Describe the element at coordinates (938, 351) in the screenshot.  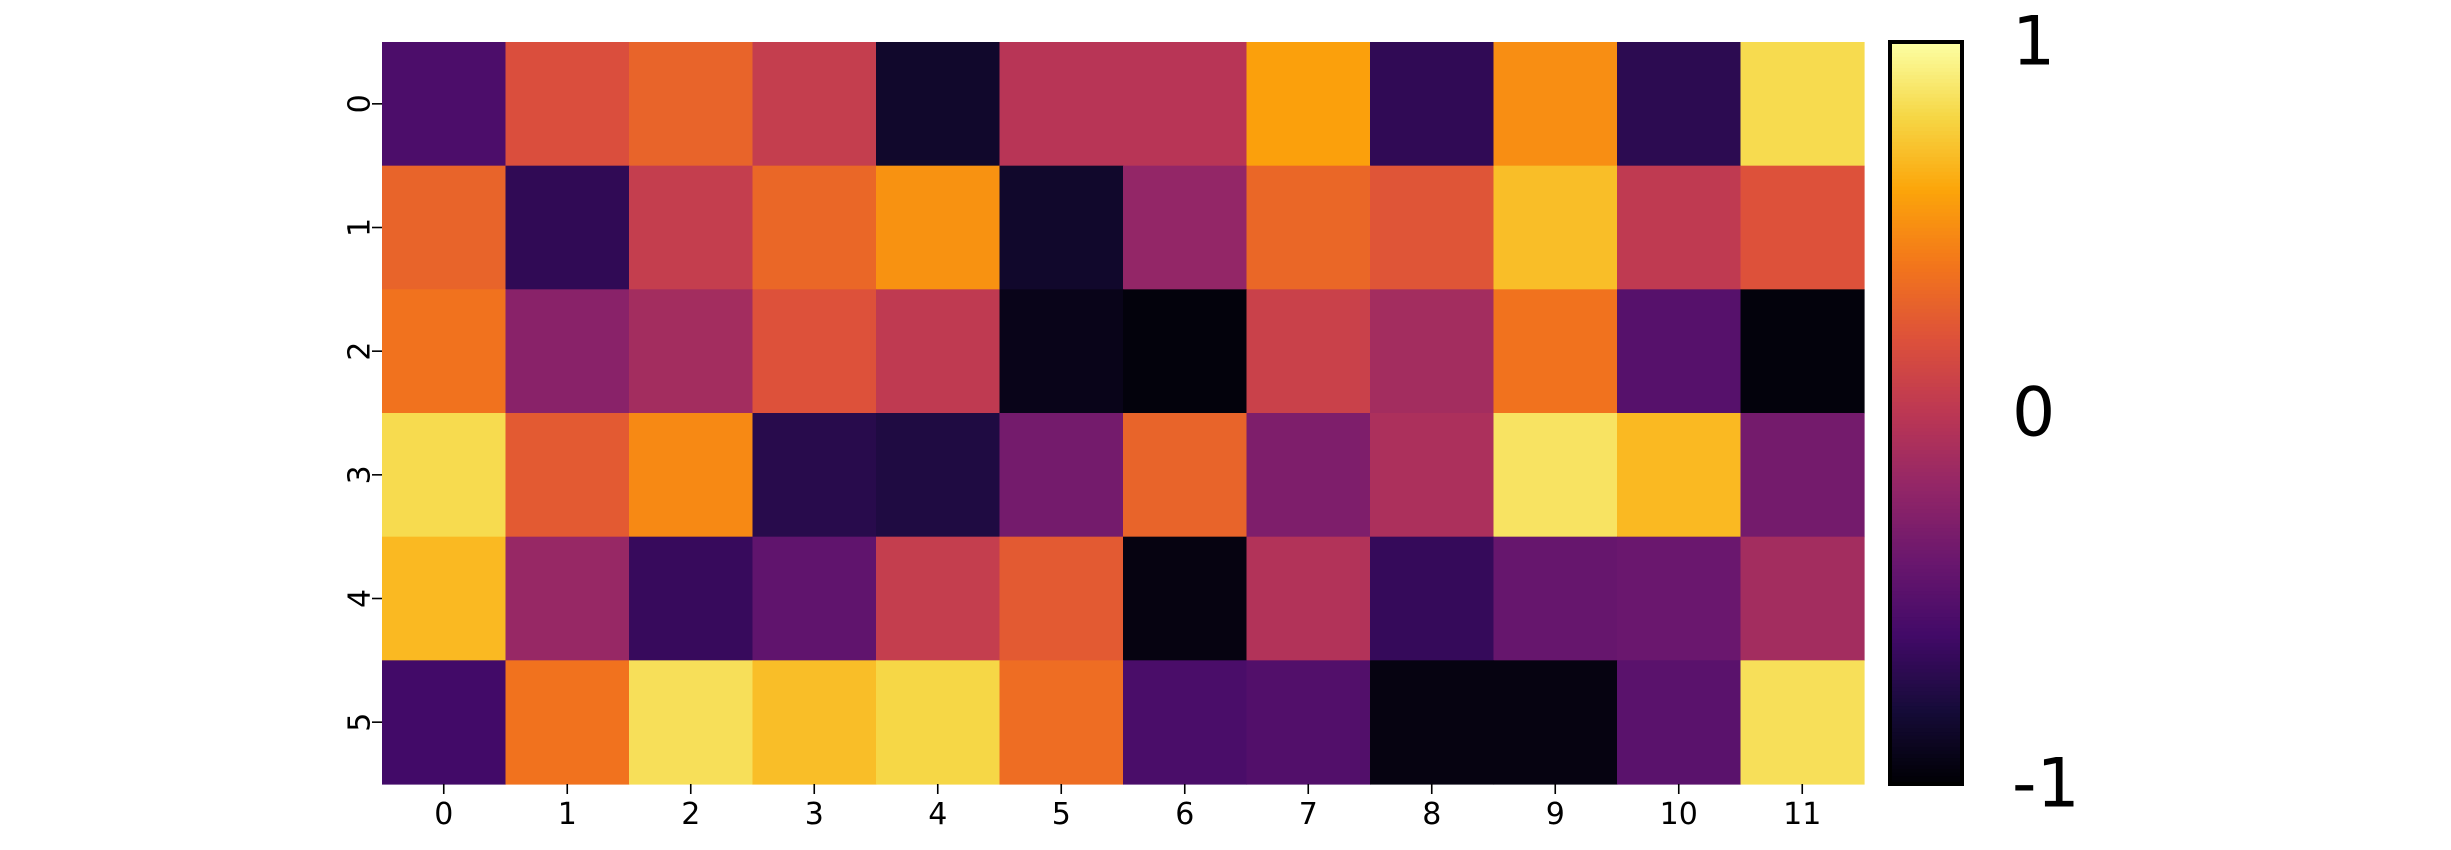
I see `heatmap-cell-r2-c4` at that location.